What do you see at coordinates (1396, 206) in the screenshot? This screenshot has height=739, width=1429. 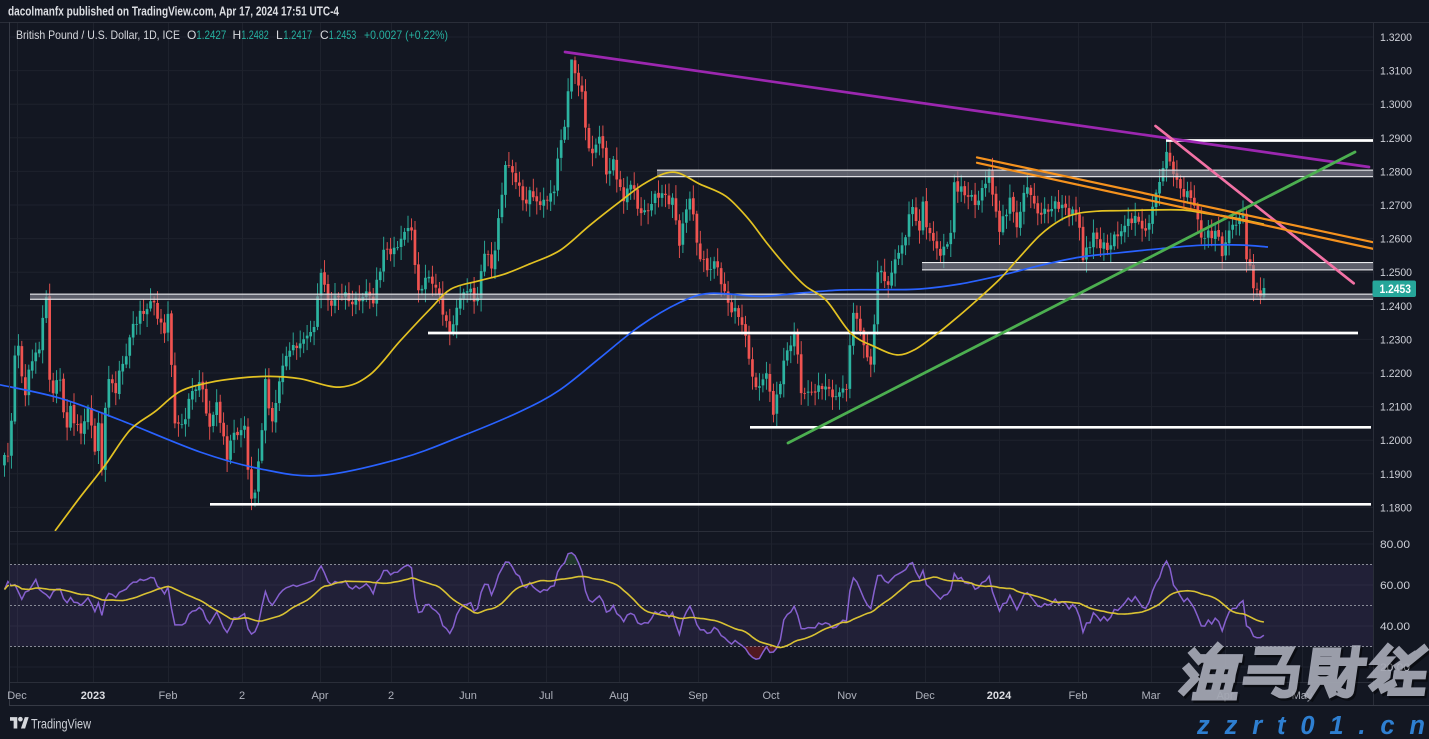 I see `svg-text: 1.2700` at bounding box center [1396, 206].